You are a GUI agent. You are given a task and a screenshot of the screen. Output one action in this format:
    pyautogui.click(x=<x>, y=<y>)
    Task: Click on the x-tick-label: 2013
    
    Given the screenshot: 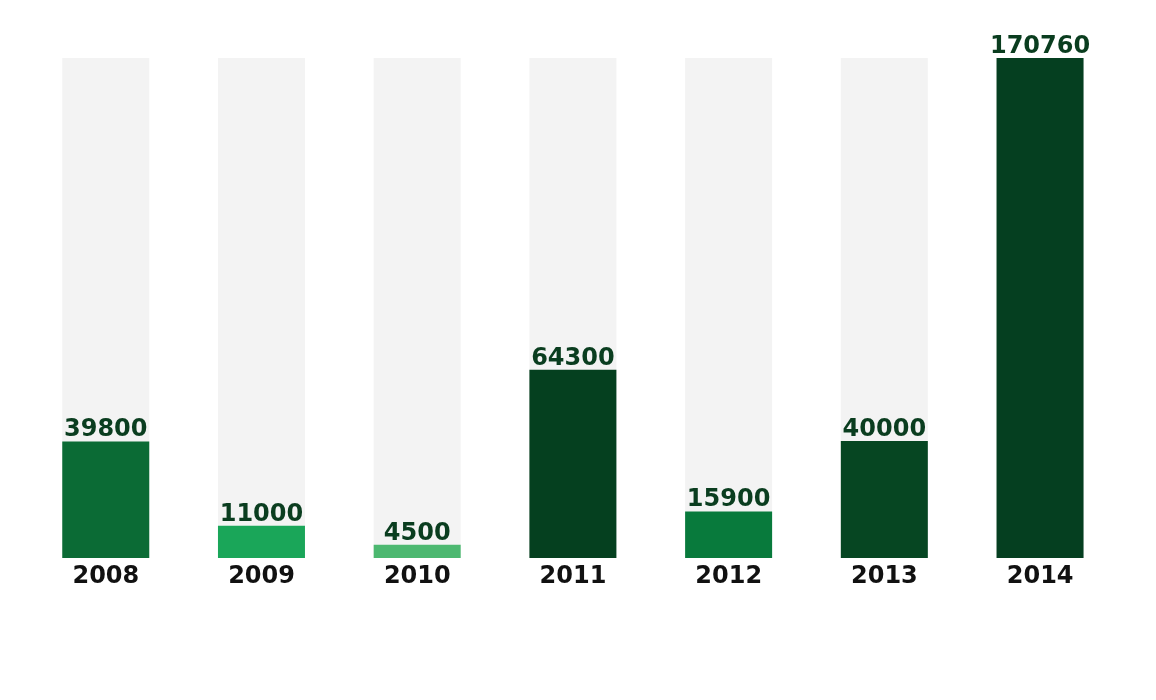 What is the action you would take?
    pyautogui.click(x=884, y=575)
    